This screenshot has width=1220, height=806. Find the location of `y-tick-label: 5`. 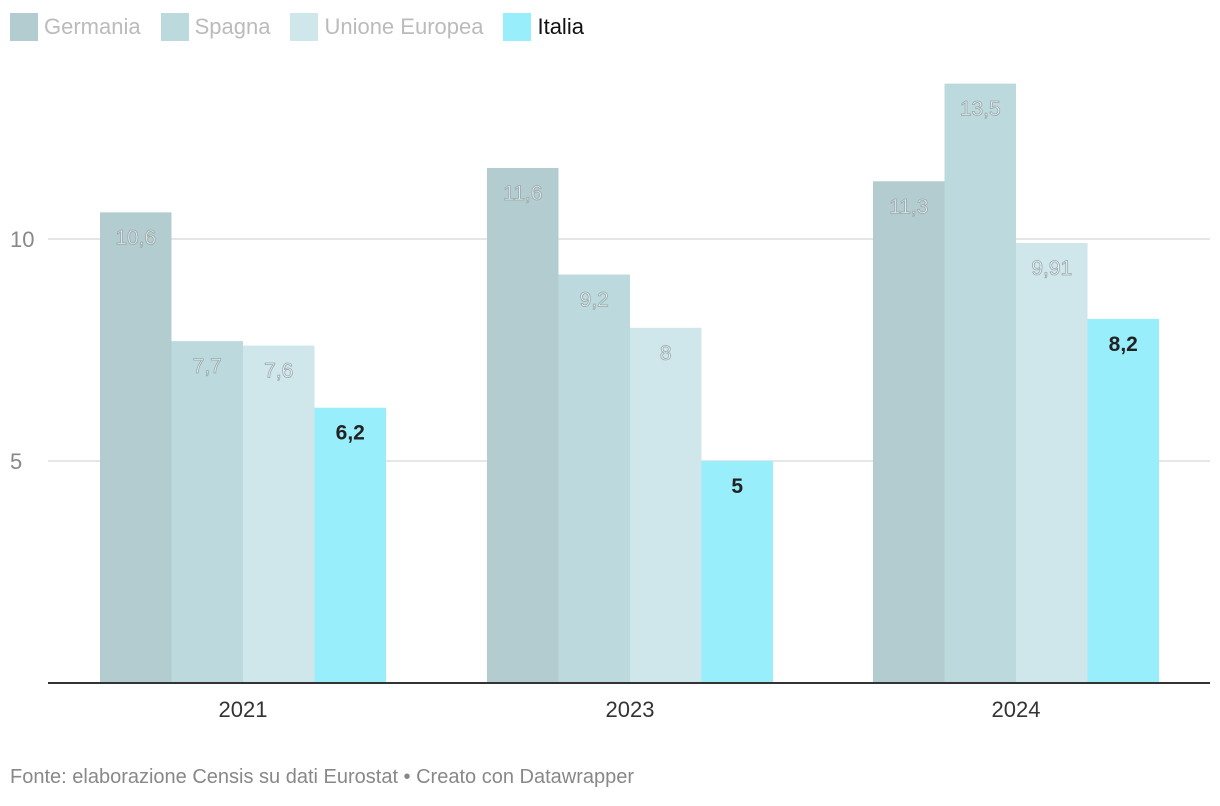

y-tick-label: 5 is located at coordinates (16, 461).